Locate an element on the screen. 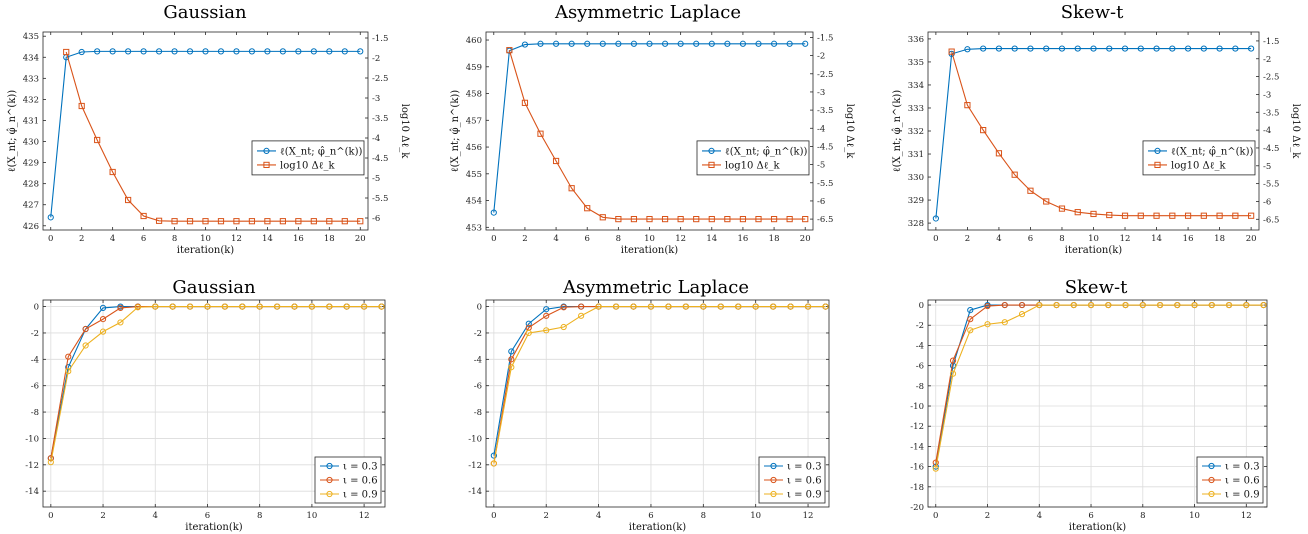 The height and width of the screenshot is (534, 1308). y-tick-label: 460 is located at coordinates (474, 41).